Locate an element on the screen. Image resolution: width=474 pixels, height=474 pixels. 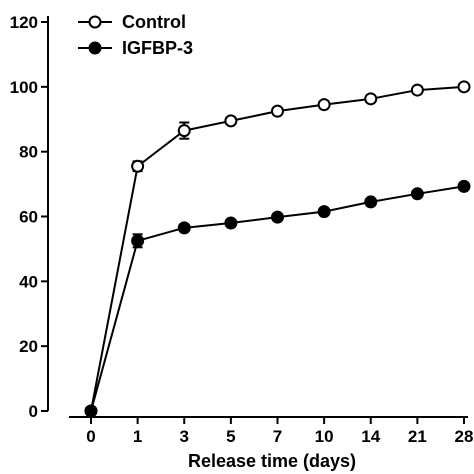
legend: Control IGFBP-3 is located at coordinates (135, 35).